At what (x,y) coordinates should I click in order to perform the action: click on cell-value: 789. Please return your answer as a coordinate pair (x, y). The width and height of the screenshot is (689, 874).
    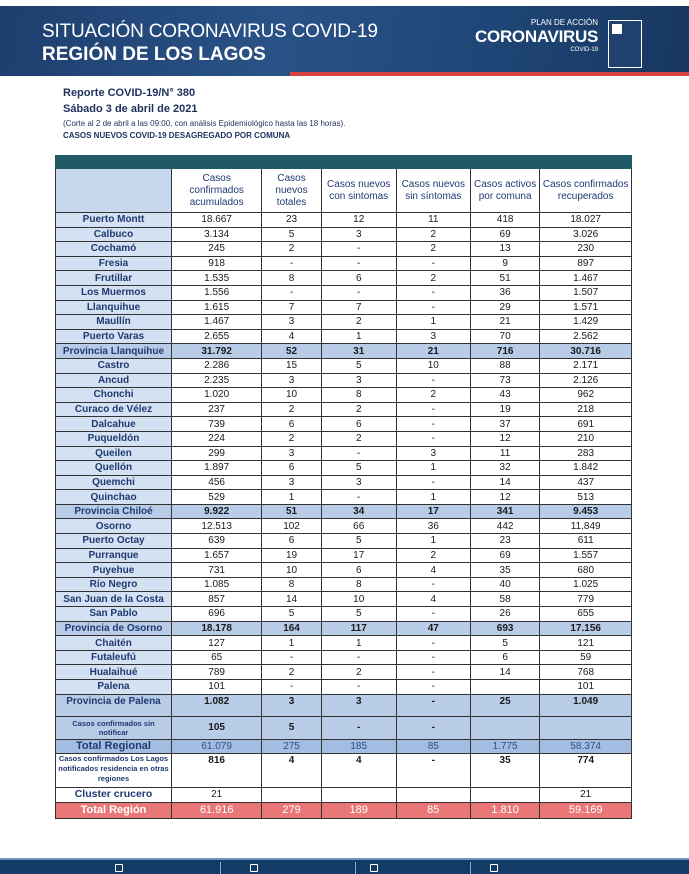
    Looking at the image, I should click on (216, 672).